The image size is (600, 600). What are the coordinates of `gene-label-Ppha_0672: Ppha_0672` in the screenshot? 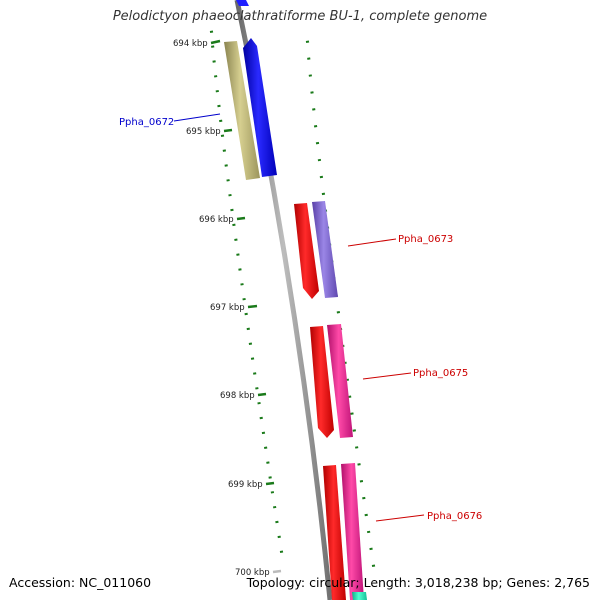 It's located at (146, 122).